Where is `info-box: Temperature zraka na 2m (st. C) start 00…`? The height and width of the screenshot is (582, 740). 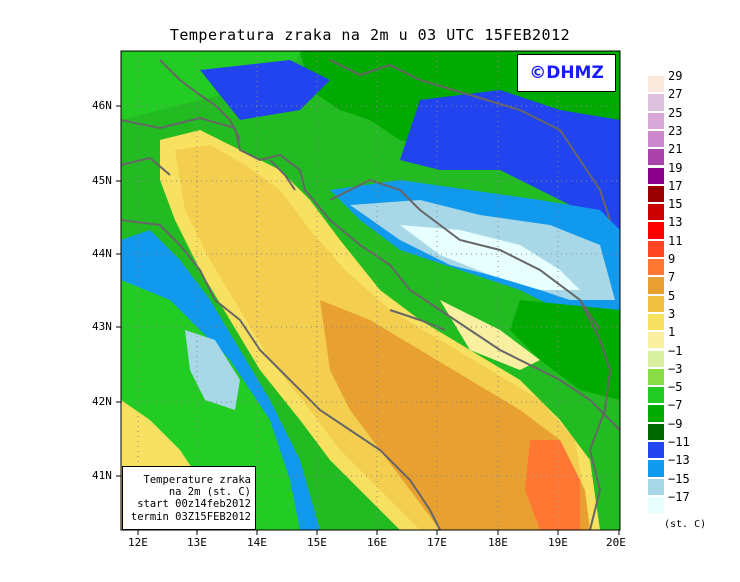
info-box: Temperature zraka na 2m (st. C) start 00… is located at coordinates (189, 498).